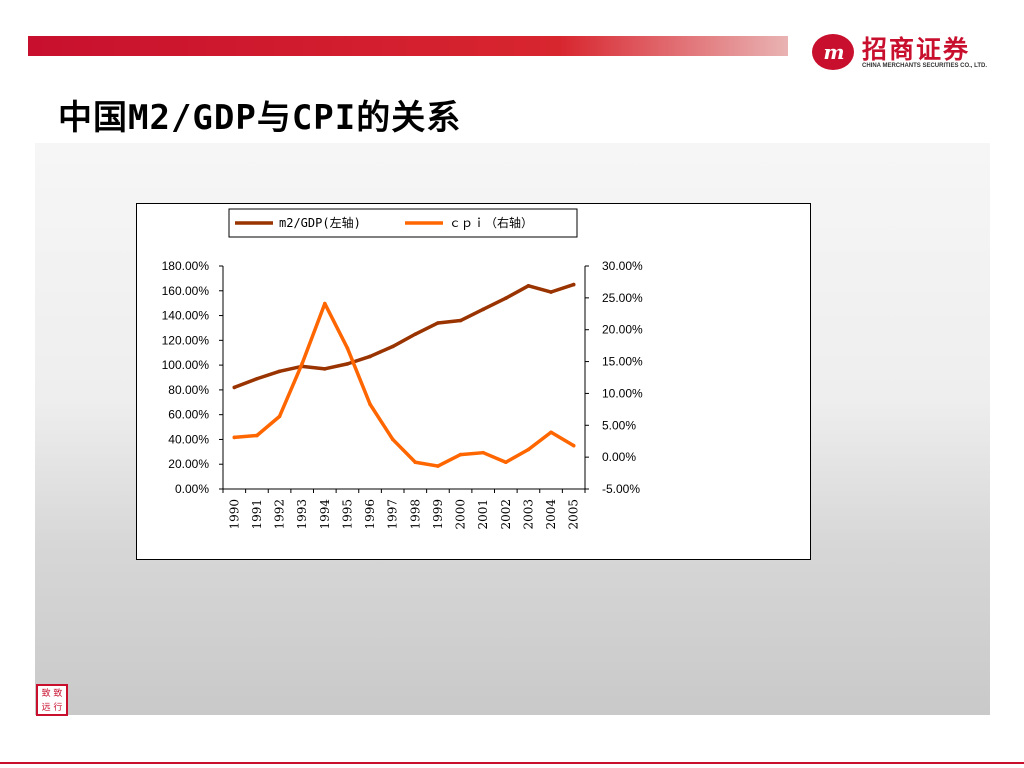  I want to click on x-tick-label: 1997, so click(393, 514).